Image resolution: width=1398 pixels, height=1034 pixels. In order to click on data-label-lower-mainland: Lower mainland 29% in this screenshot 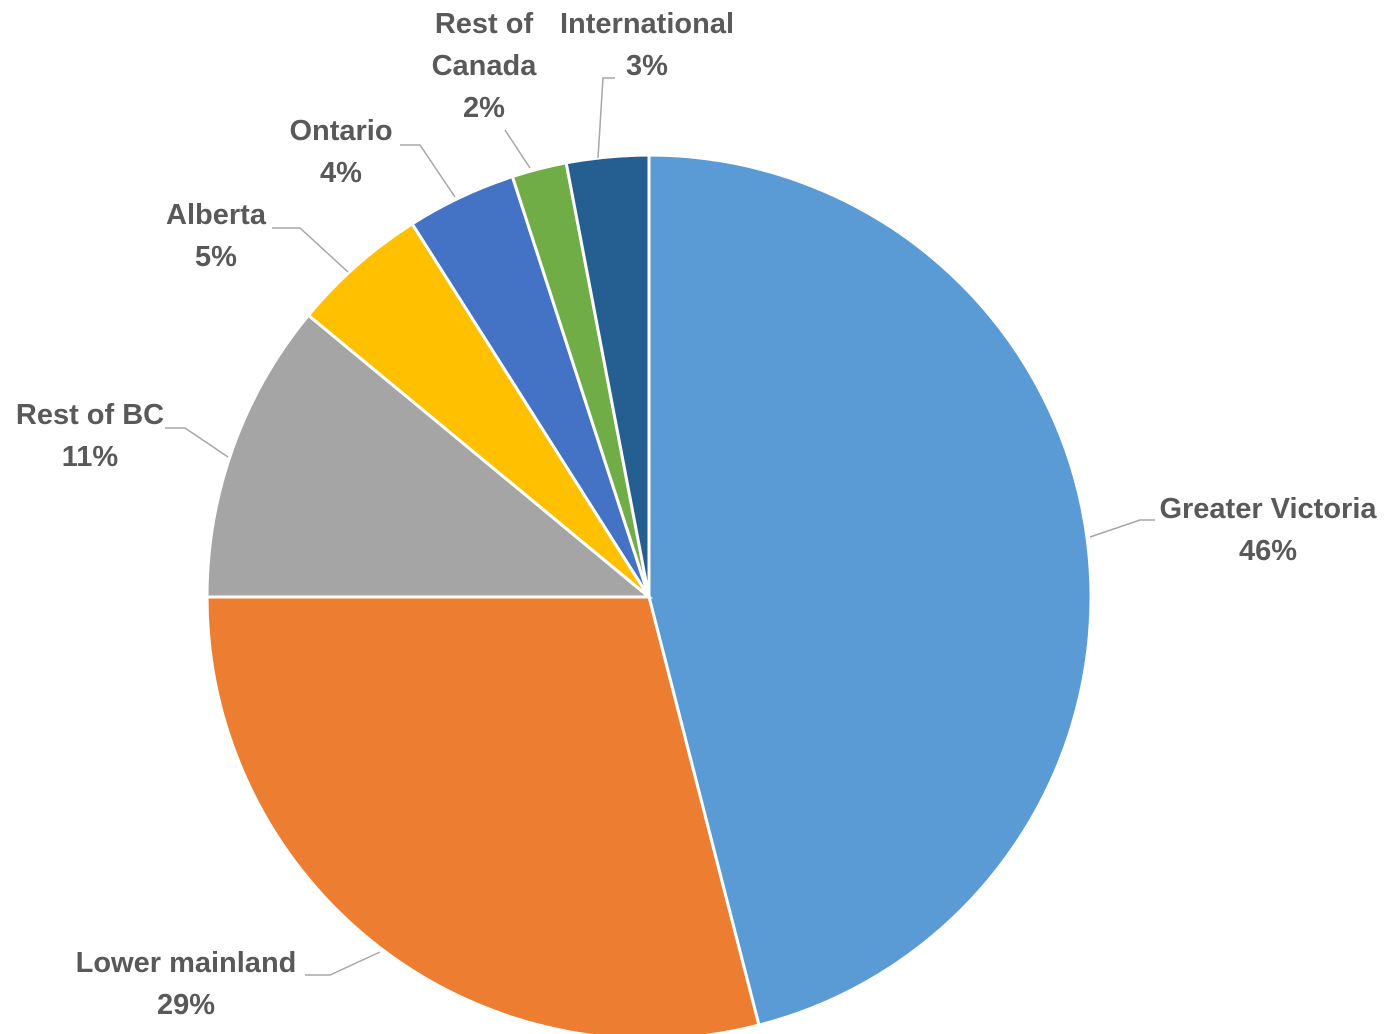, I will do `click(186, 984)`.